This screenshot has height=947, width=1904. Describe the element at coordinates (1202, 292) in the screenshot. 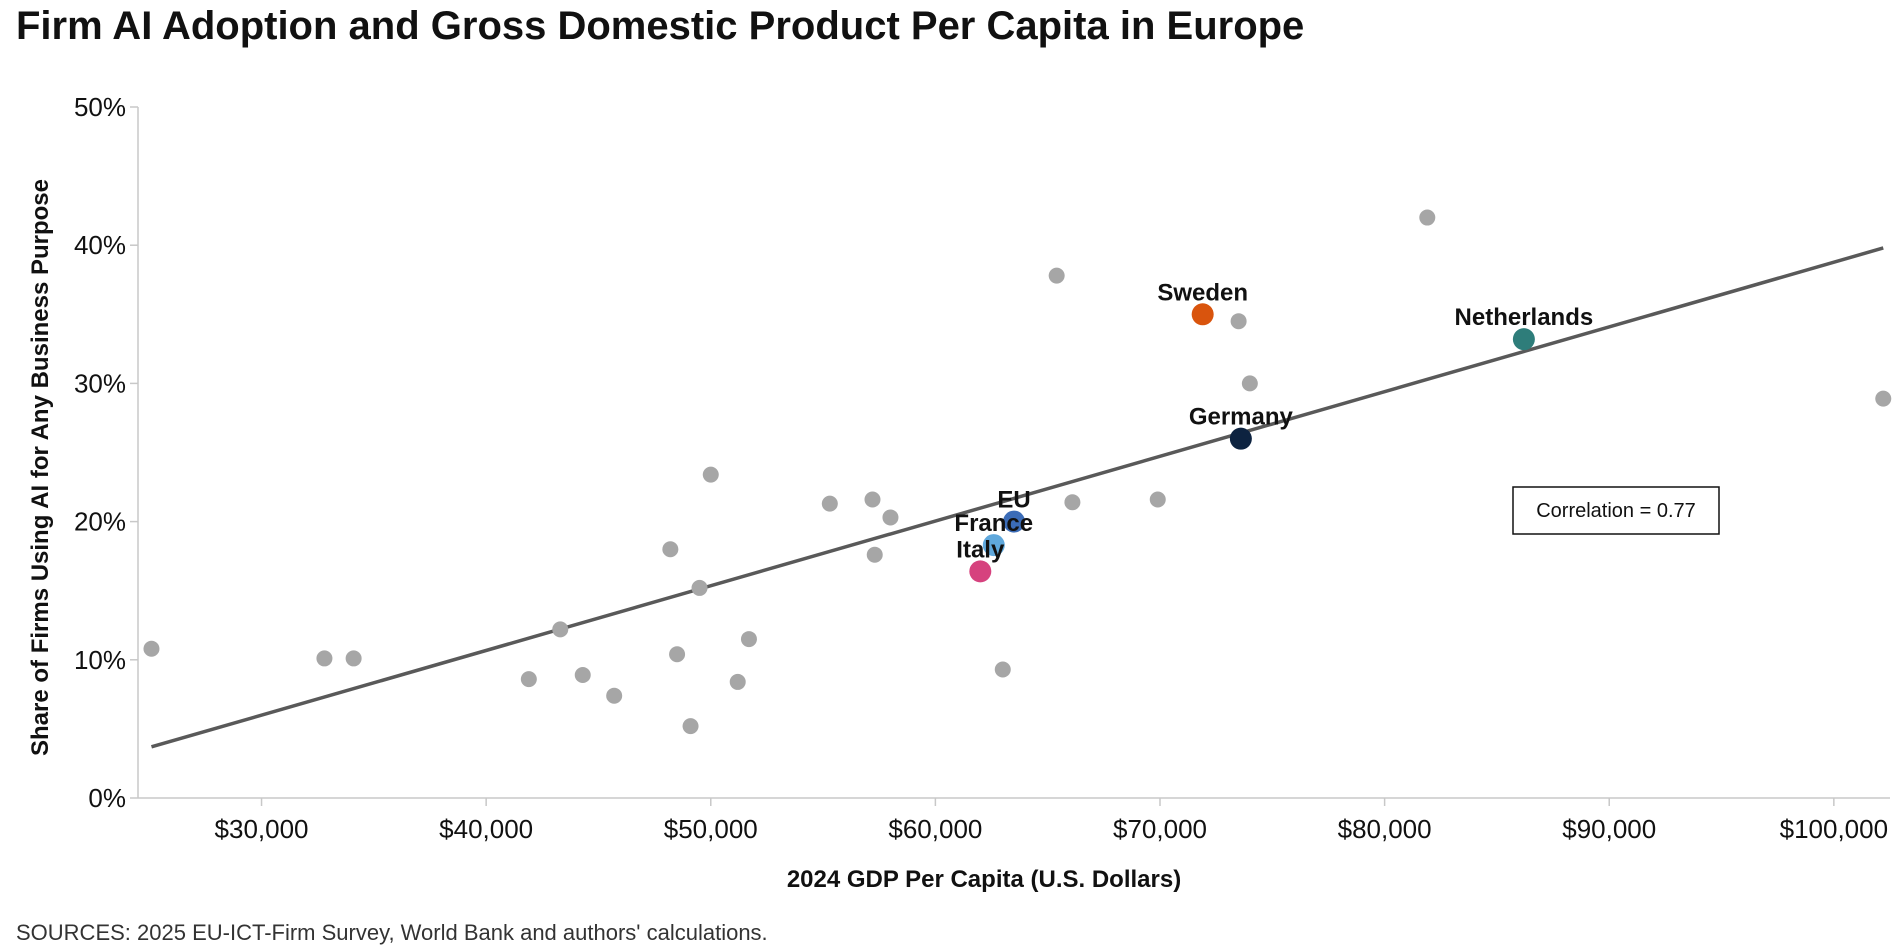

I see `label-sweden: Sweden` at that location.